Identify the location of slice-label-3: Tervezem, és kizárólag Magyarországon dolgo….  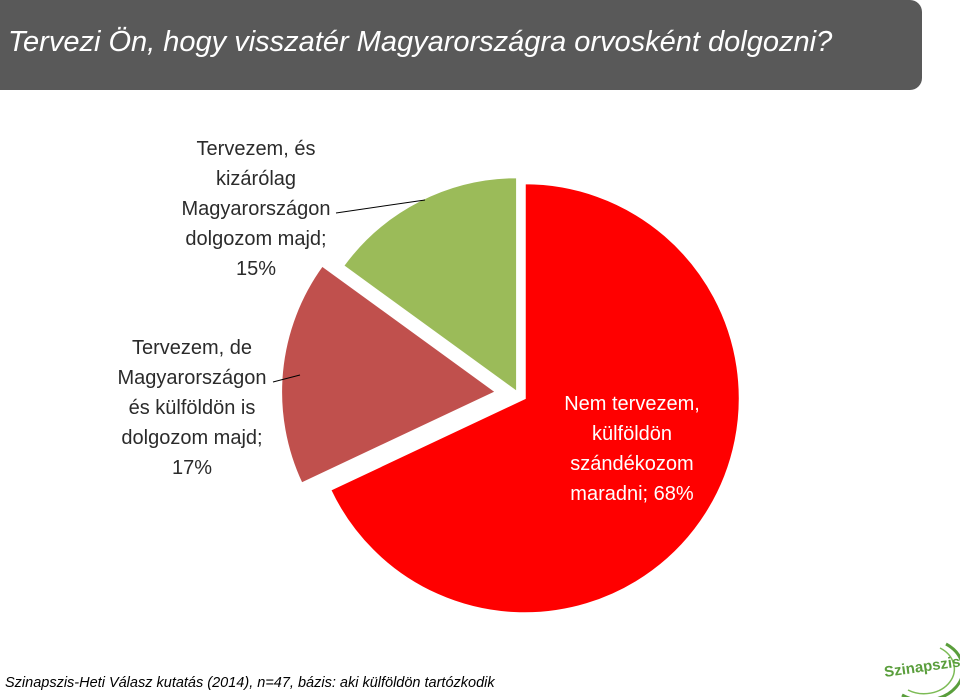
(256, 209).